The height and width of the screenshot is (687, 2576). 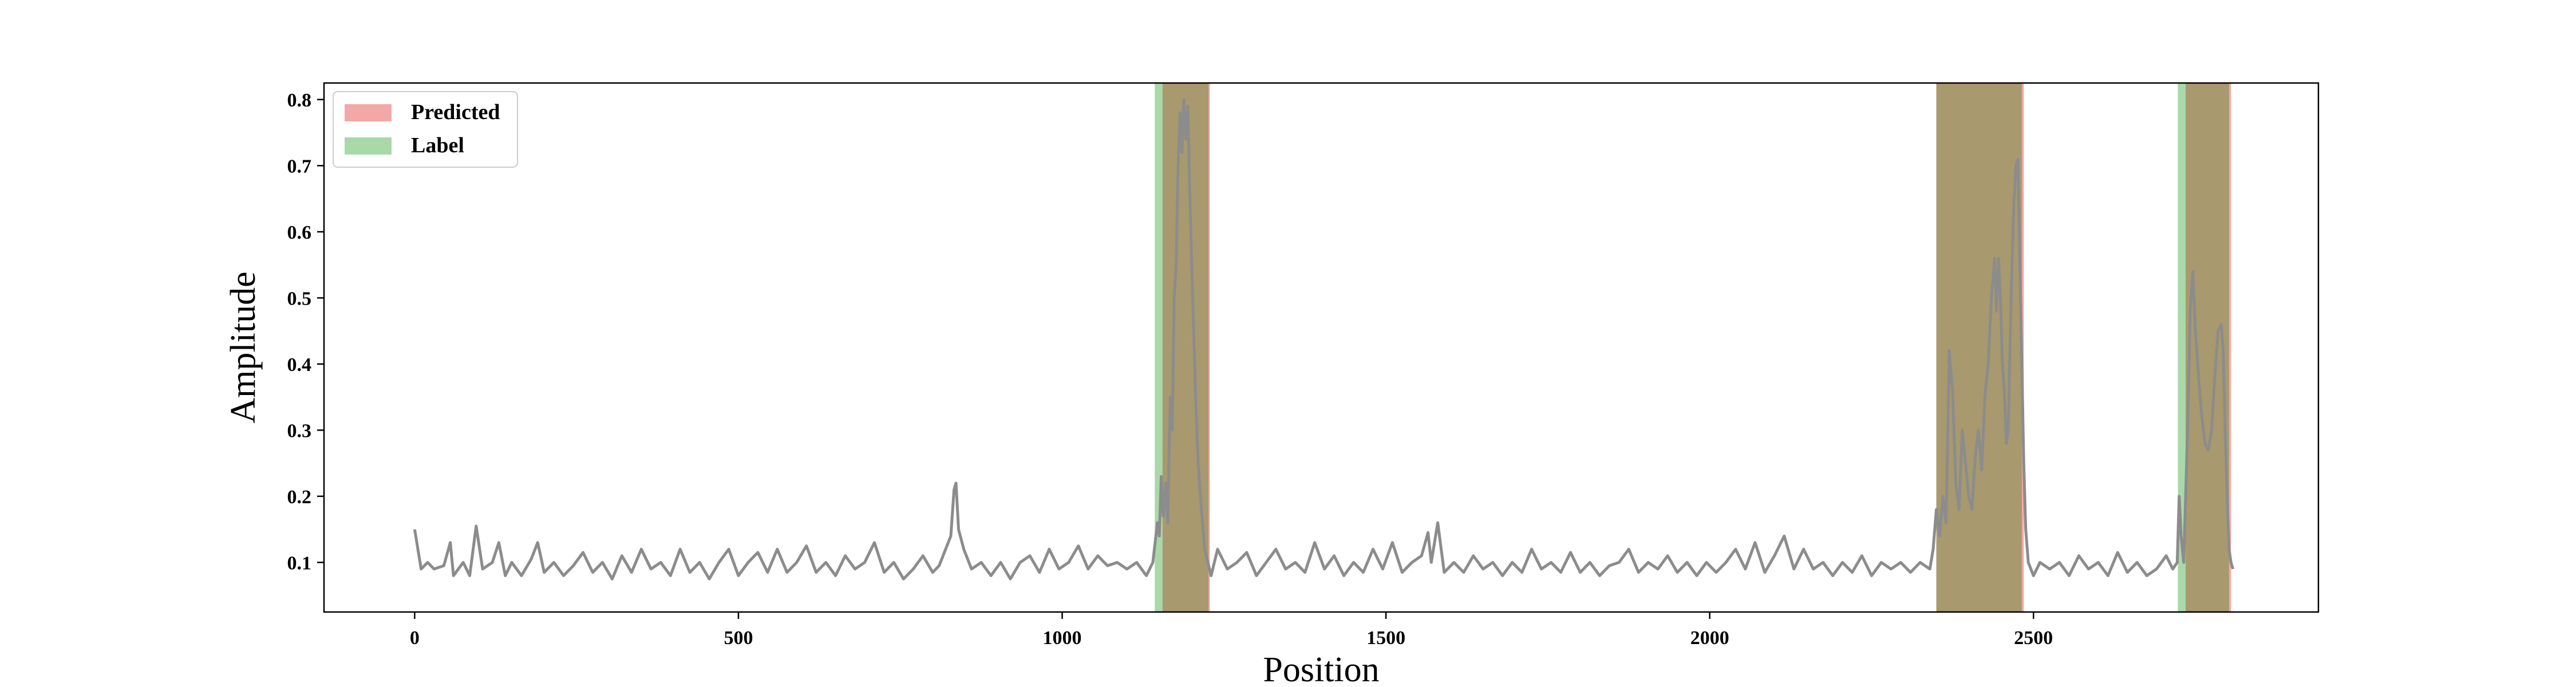 What do you see at coordinates (243, 347) in the screenshot?
I see `y-axis-title: Amplitude` at bounding box center [243, 347].